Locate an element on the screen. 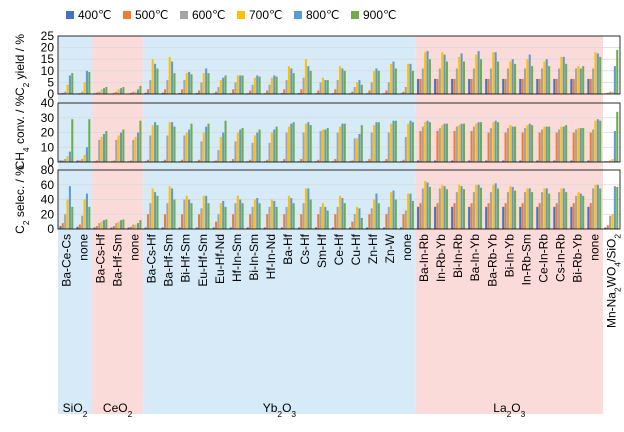  x-category-label-10: Hf-In-Sm is located at coordinates (237, 258).